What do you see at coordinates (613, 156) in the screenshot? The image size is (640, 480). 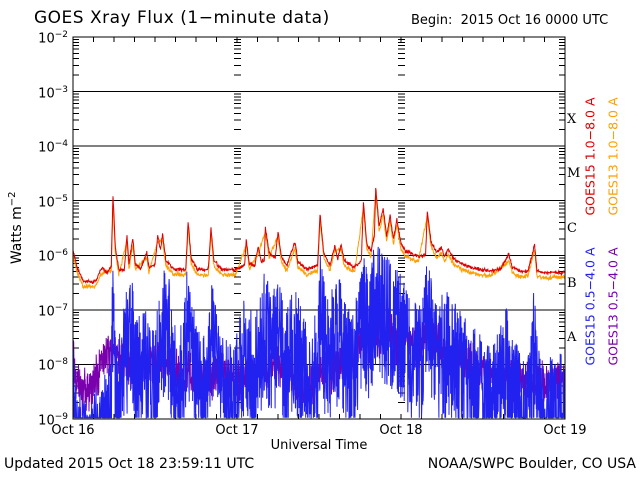 I see `legend-goes13-long: GOES13 1.0−8.0 A` at bounding box center [613, 156].